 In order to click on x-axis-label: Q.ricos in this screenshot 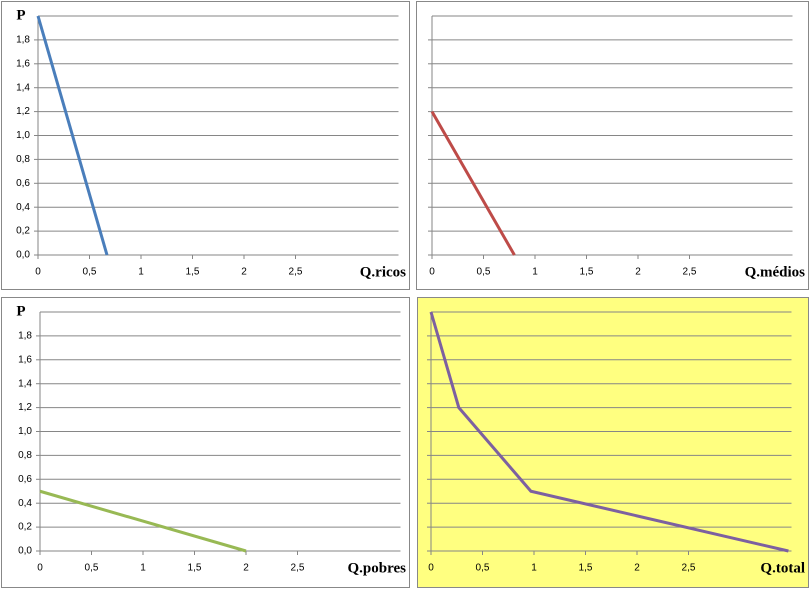, I will do `click(383, 272)`.